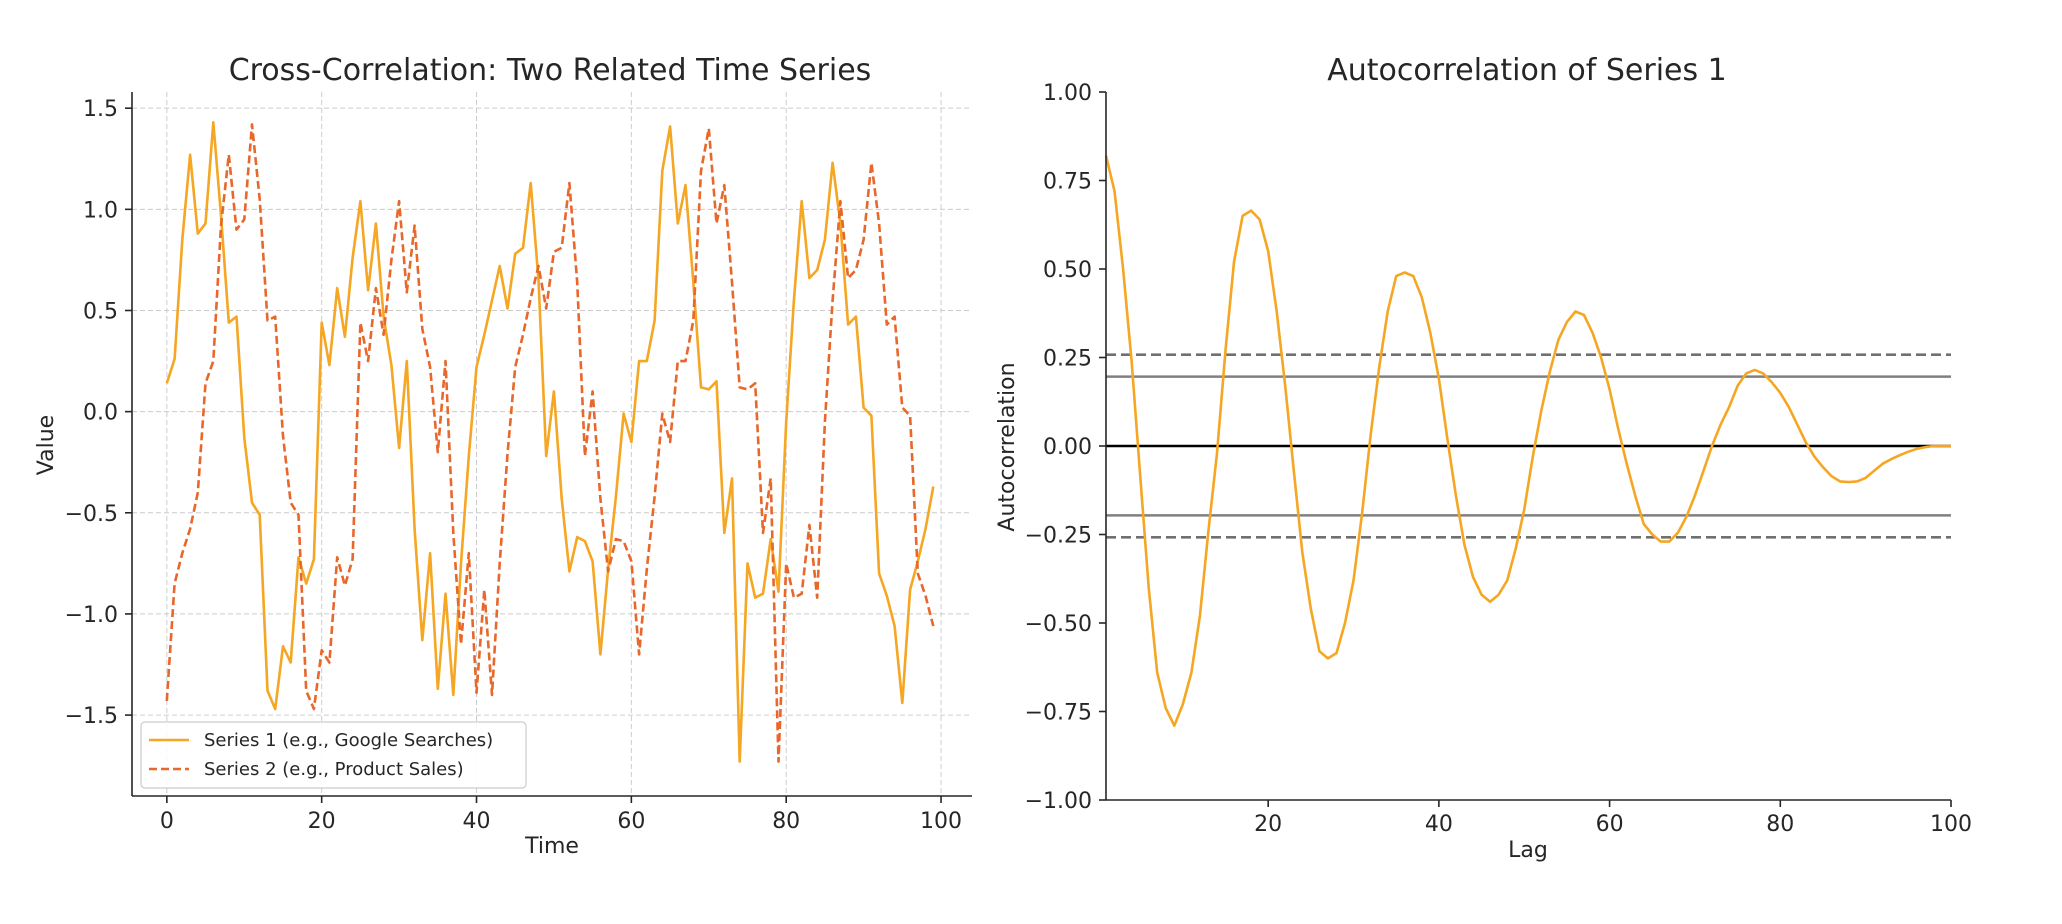 Image resolution: width=2062 pixels, height=924 pixels. I want to click on y-tick-label: −0.5, so click(91, 514).